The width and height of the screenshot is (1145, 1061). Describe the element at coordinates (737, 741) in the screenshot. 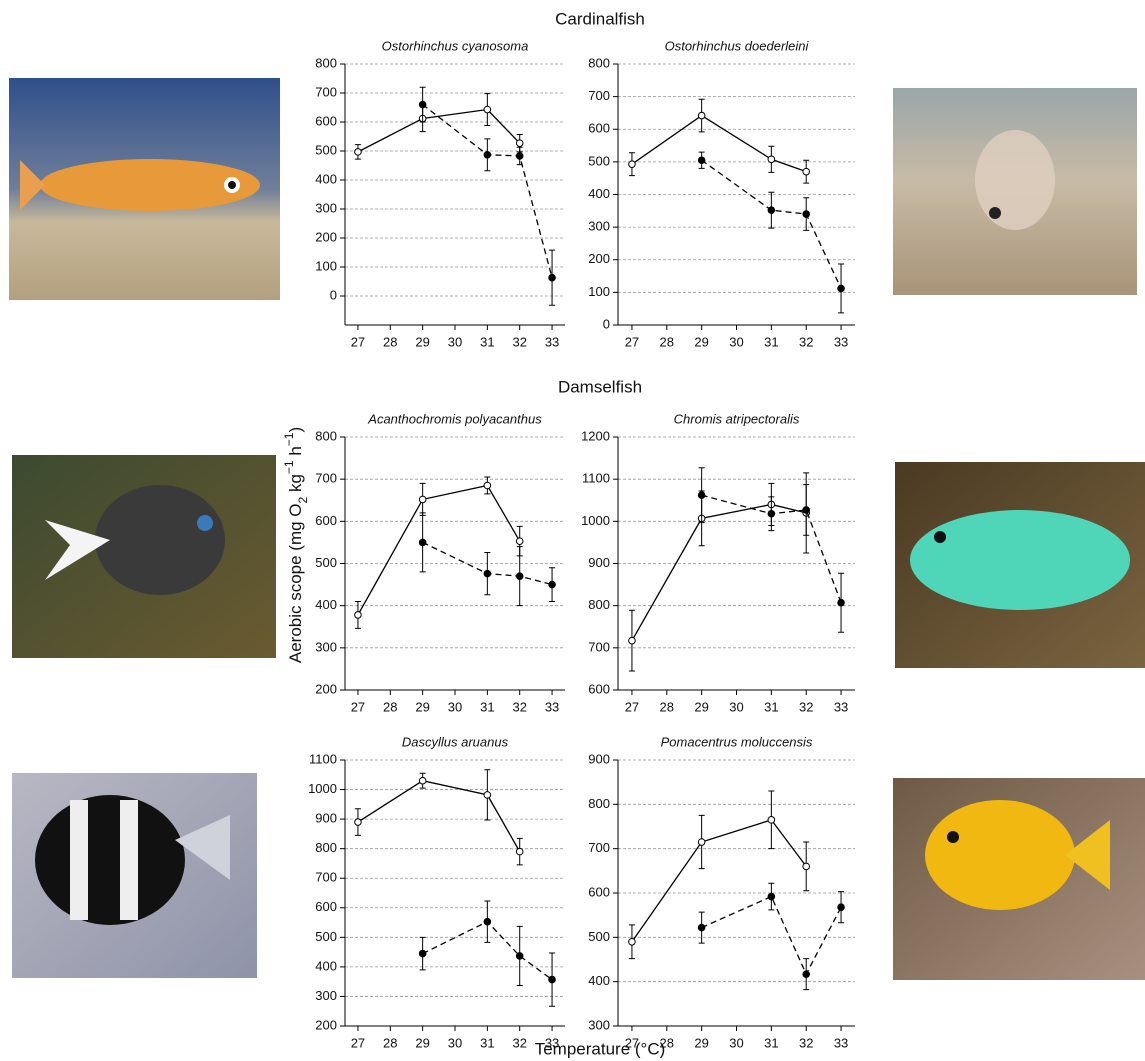

I see `panel-title: Pomacentrus moluccensis` at that location.